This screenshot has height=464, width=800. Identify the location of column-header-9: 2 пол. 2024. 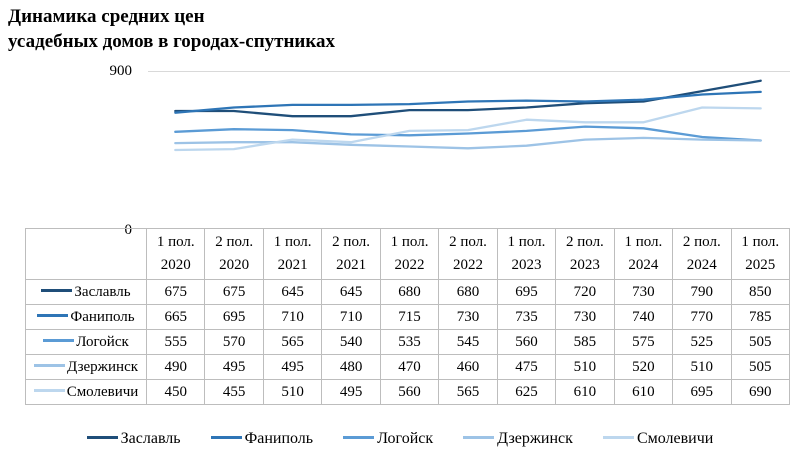
(702, 254).